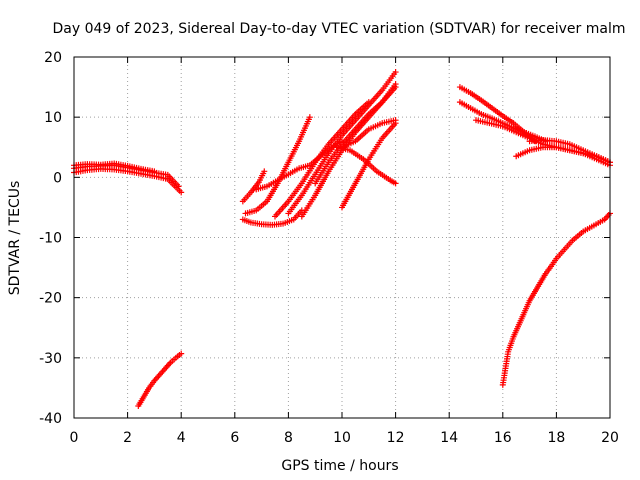 Image resolution: width=640 pixels, height=480 pixels. Describe the element at coordinates (396, 438) in the screenshot. I see `x-tick-label: 12` at that location.